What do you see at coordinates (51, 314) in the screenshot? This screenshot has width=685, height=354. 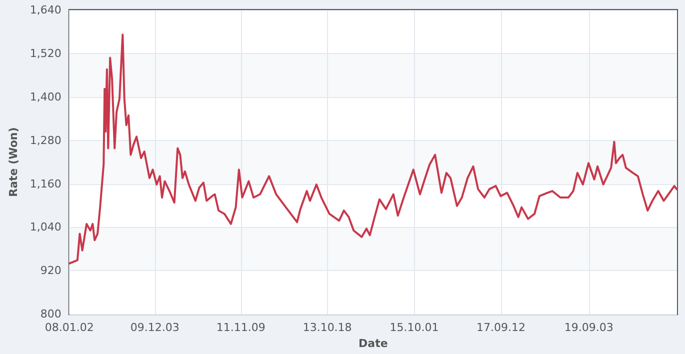 I see `y-tick-label: 800` at bounding box center [51, 314].